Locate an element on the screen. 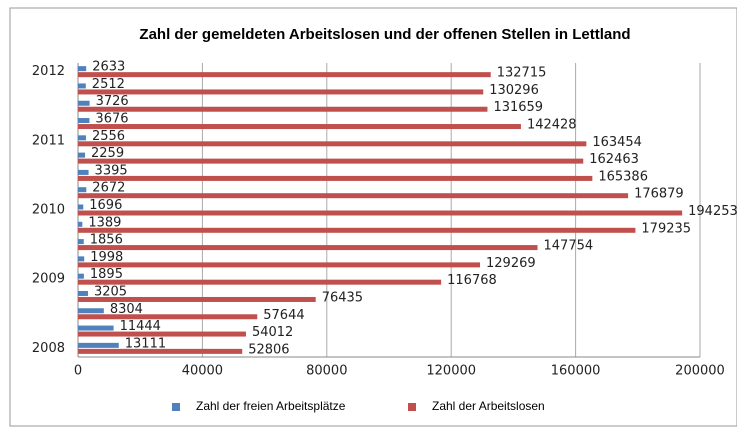  value-label: 57644 is located at coordinates (283, 315).